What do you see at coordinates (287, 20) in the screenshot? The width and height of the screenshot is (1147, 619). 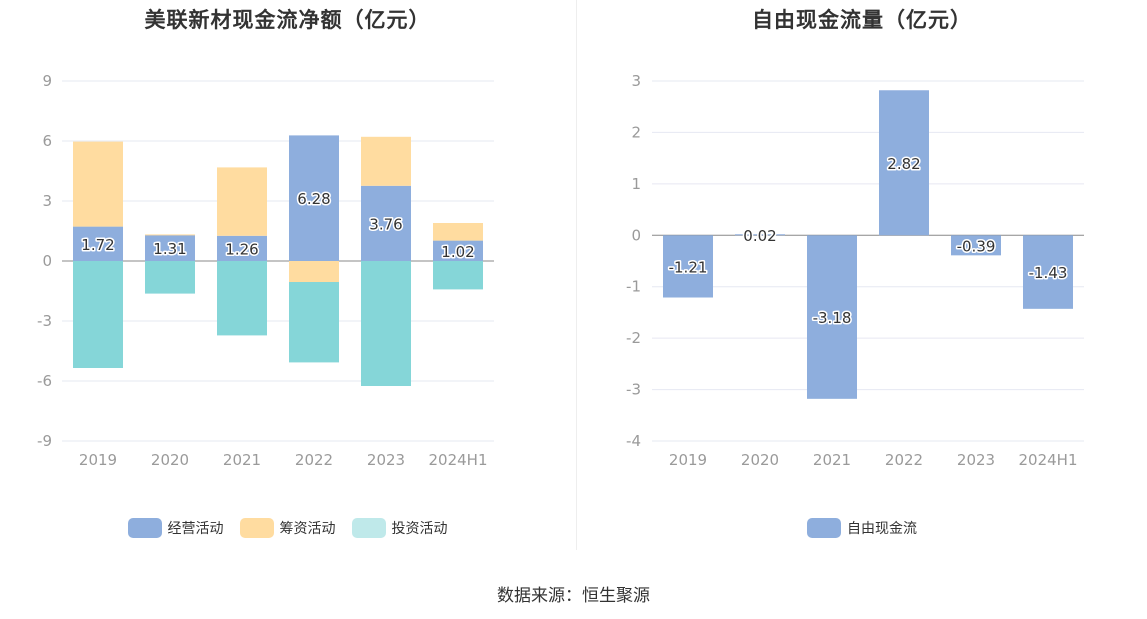 I see `chart-title-net-cash-flow: 美联新材现金流净额（亿元）` at bounding box center [287, 20].